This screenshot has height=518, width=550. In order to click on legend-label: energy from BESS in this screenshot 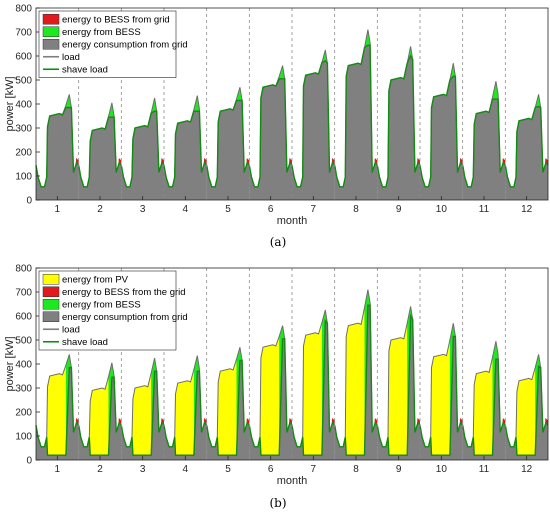, I will do `click(101, 32)`.